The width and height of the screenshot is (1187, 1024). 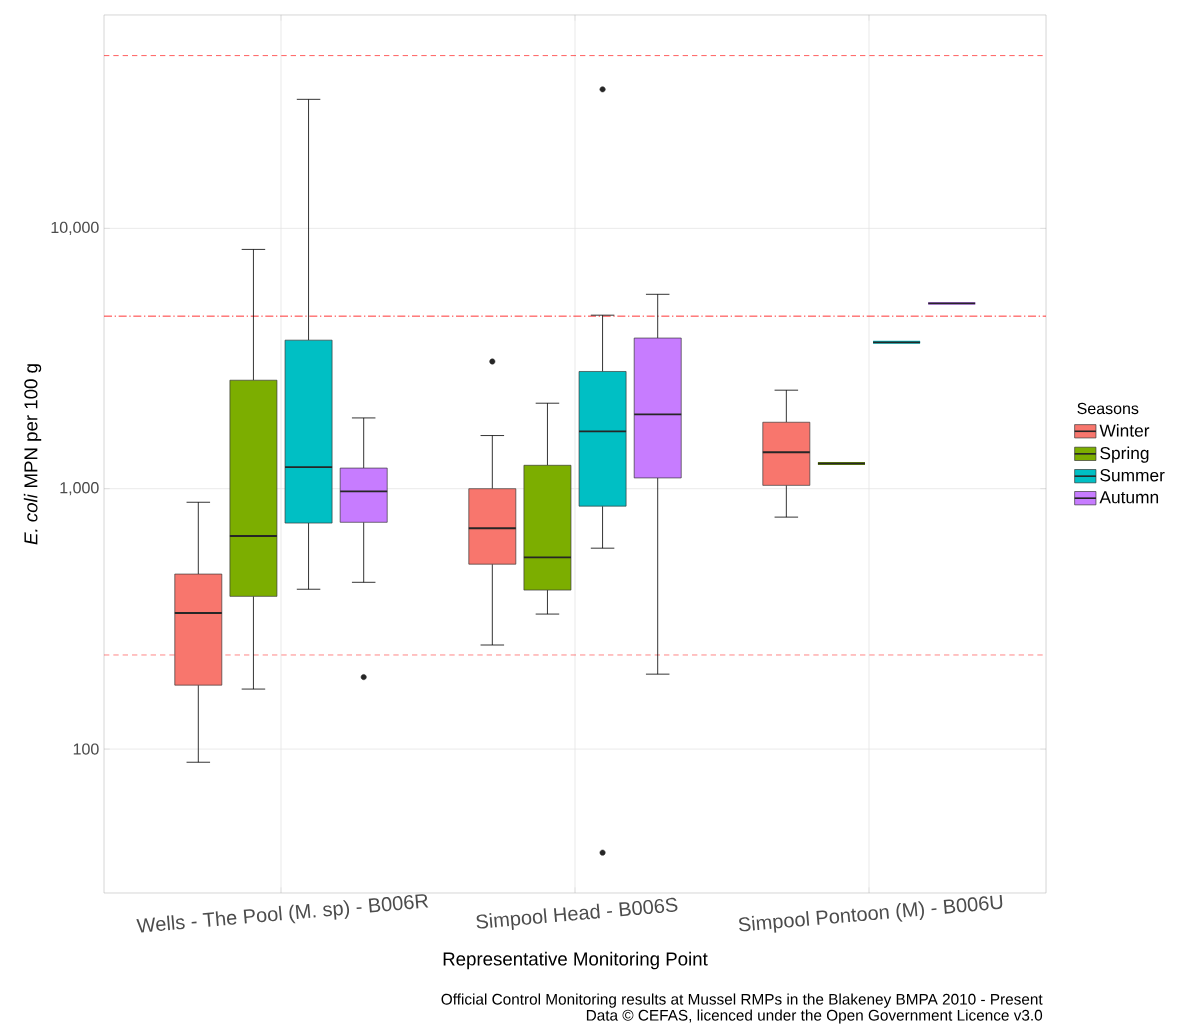 What do you see at coordinates (575, 960) in the screenshot?
I see `x-axis-title: Representative Monitoring Point` at bounding box center [575, 960].